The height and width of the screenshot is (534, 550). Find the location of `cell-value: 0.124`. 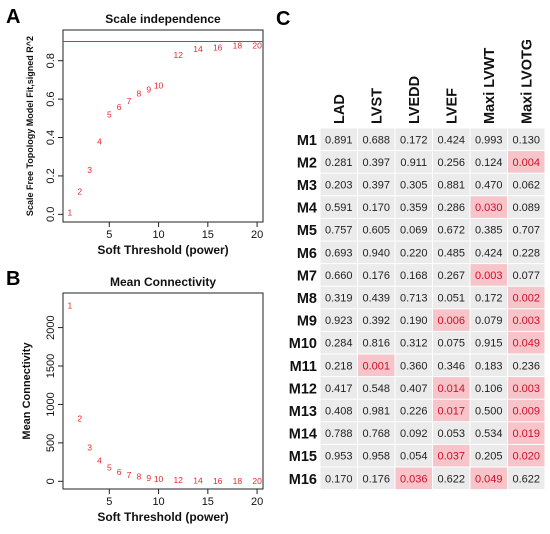

cell-value: 0.124 is located at coordinates (489, 163).